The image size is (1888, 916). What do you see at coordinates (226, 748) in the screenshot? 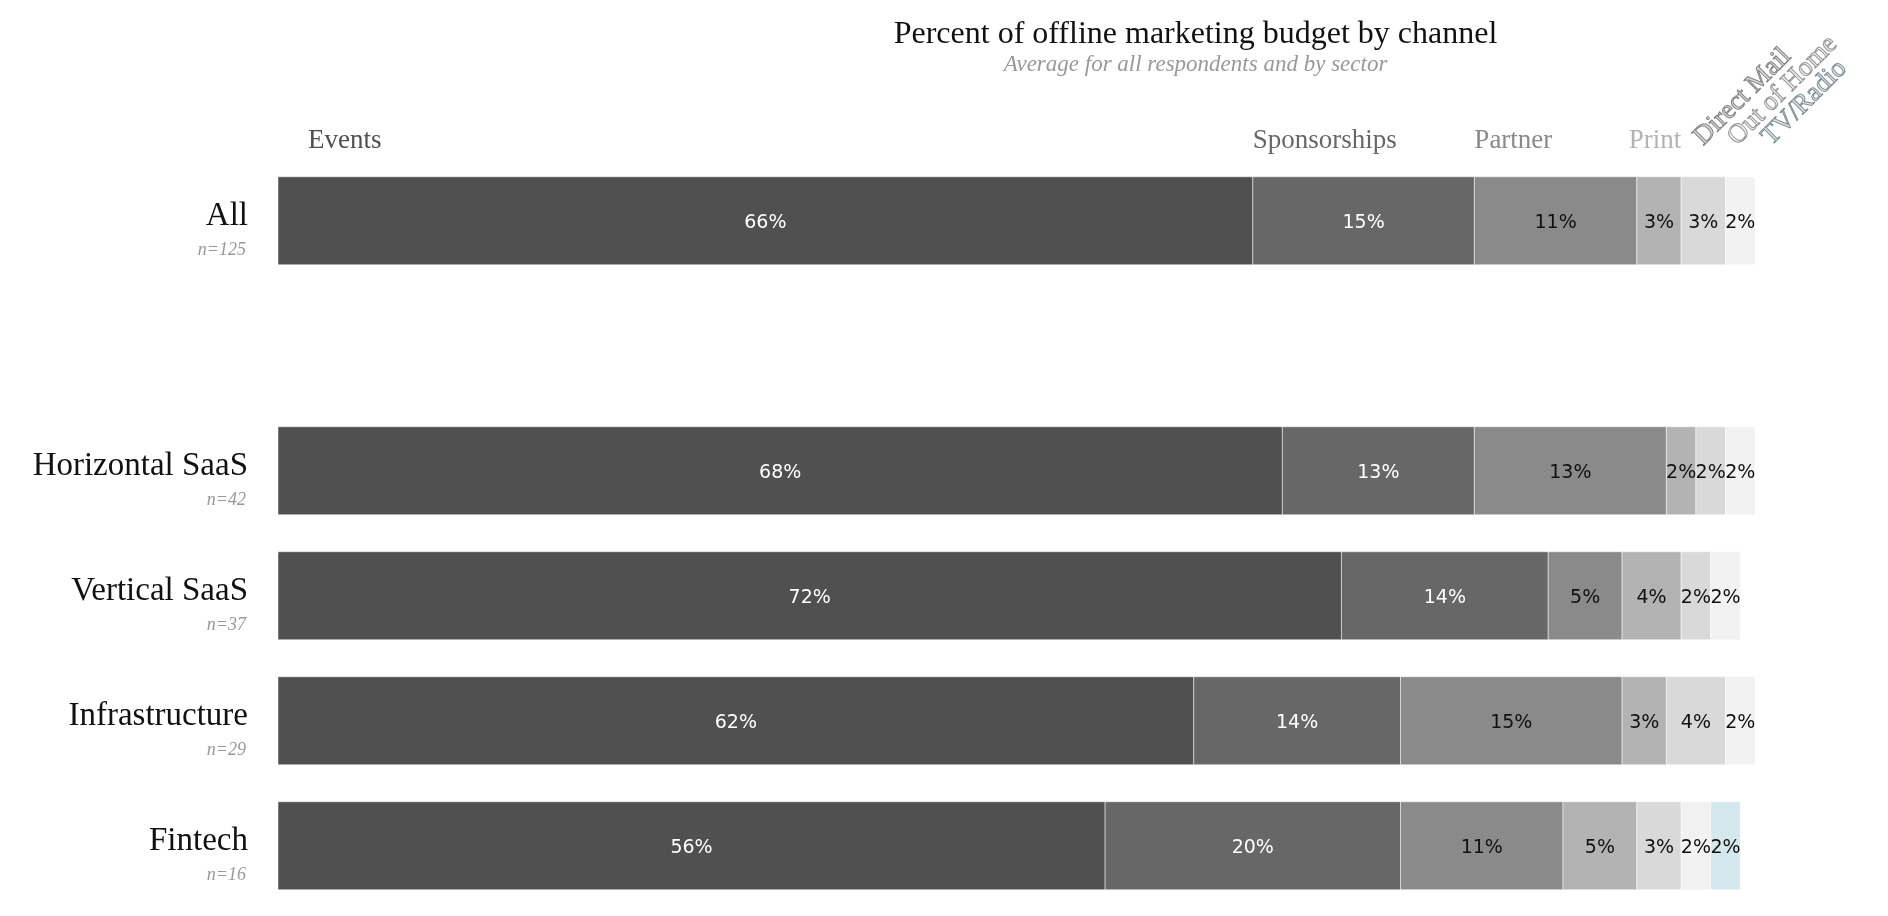
I see `text: n=29` at bounding box center [226, 748].